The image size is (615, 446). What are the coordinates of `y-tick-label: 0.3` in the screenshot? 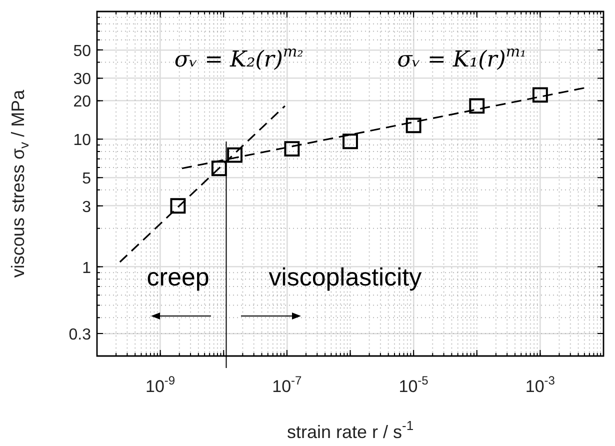 It's located at (80, 335).